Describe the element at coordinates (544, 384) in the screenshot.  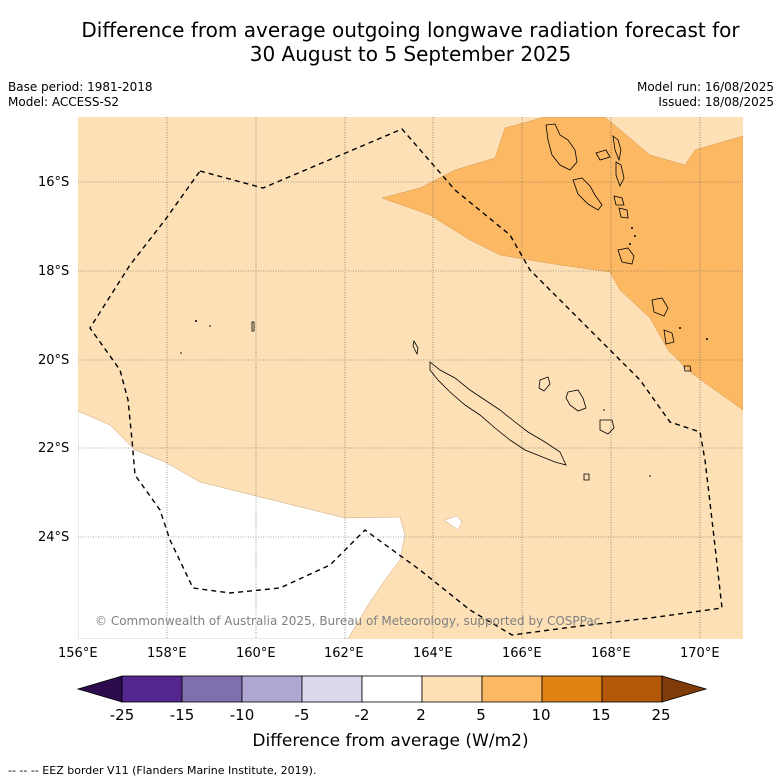
I see `ouvea-coast` at that location.